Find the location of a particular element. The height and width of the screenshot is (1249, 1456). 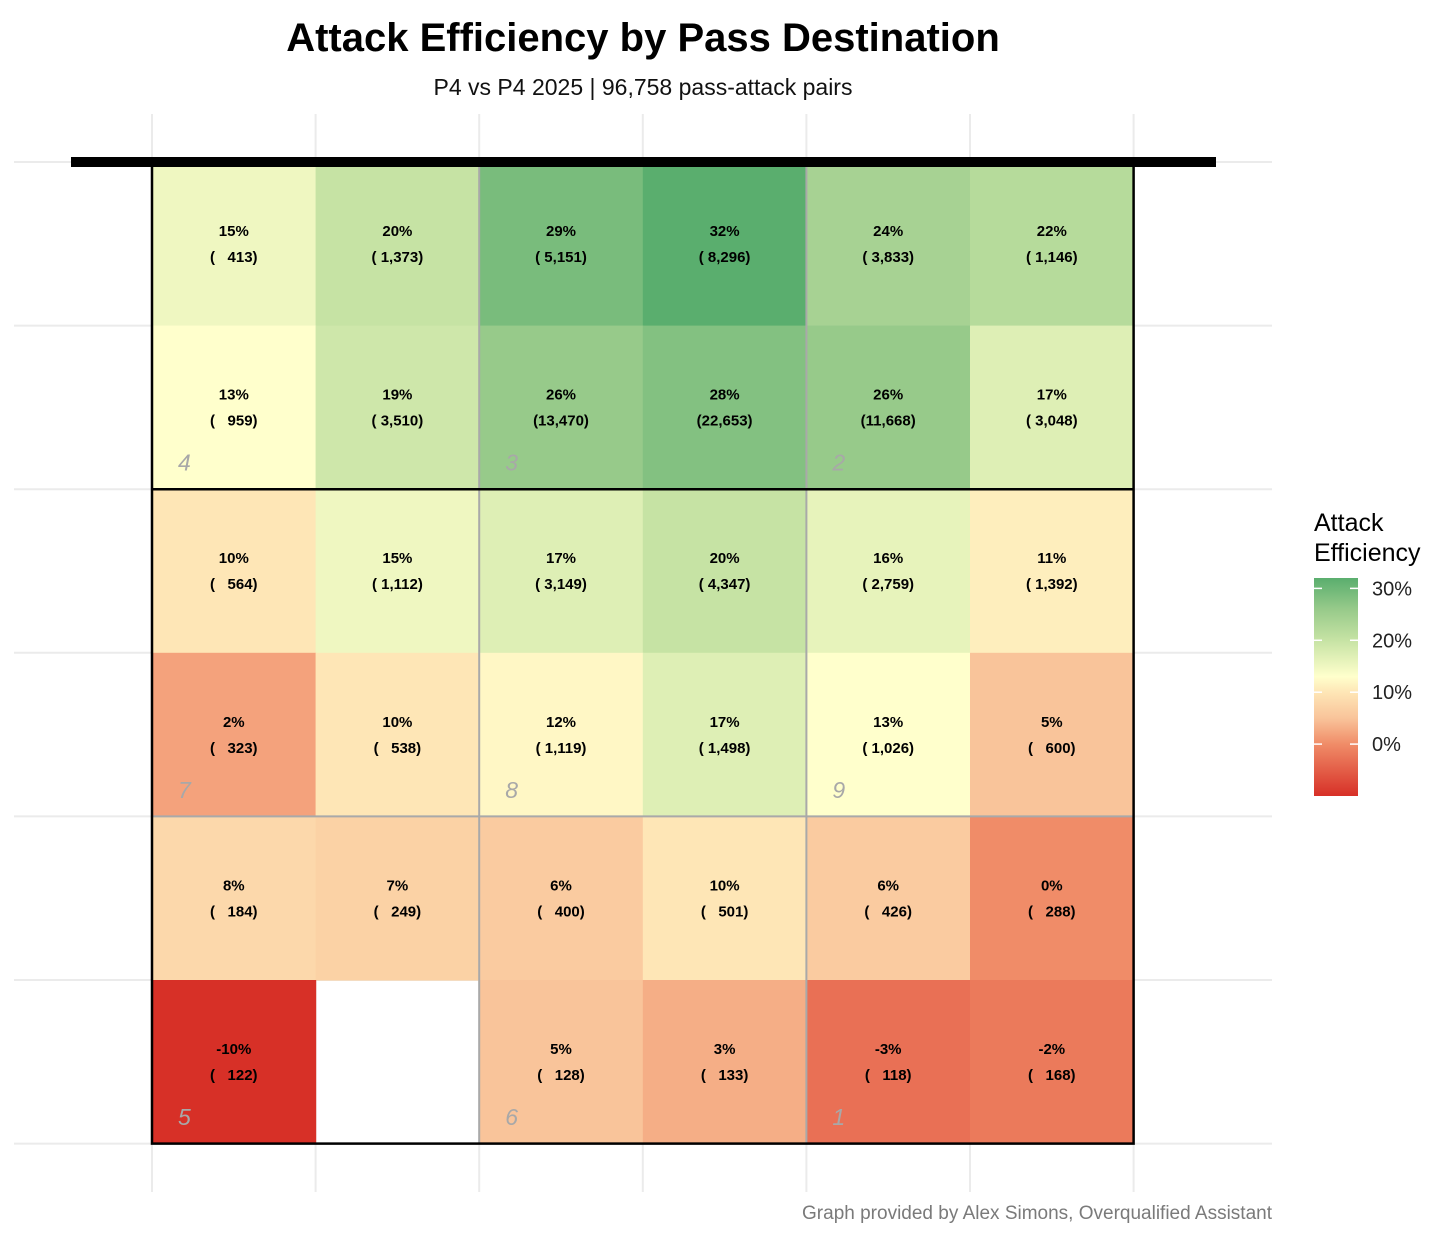

cell-efficiency-label: -2% is located at coordinates (1051, 1049).